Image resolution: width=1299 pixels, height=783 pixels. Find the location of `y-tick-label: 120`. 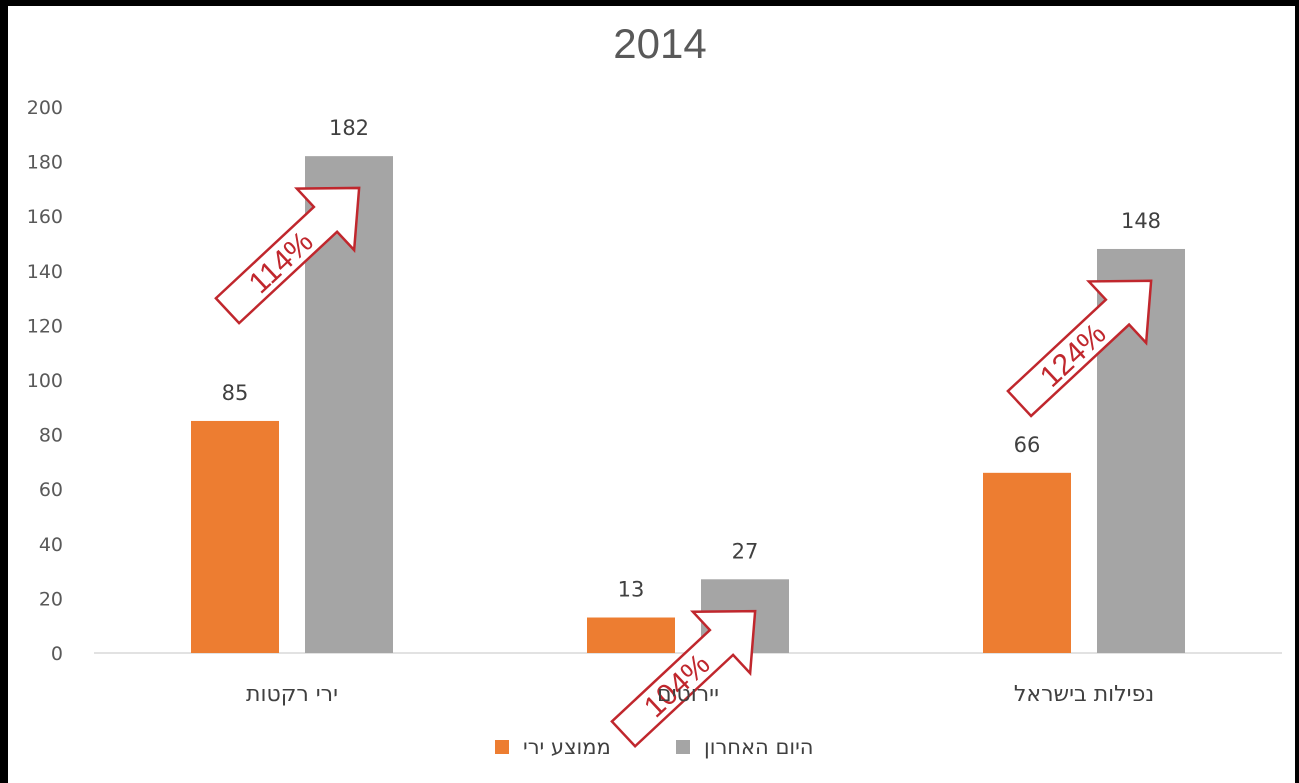

y-tick-label: 120 is located at coordinates (45, 326).